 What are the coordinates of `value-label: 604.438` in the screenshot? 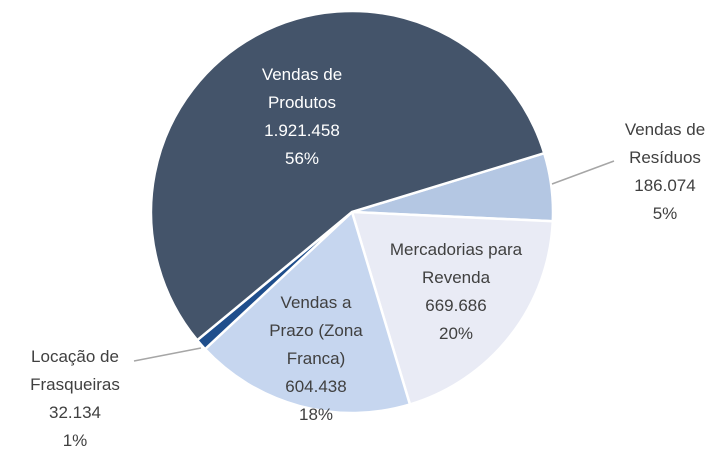 It's located at (316, 386).